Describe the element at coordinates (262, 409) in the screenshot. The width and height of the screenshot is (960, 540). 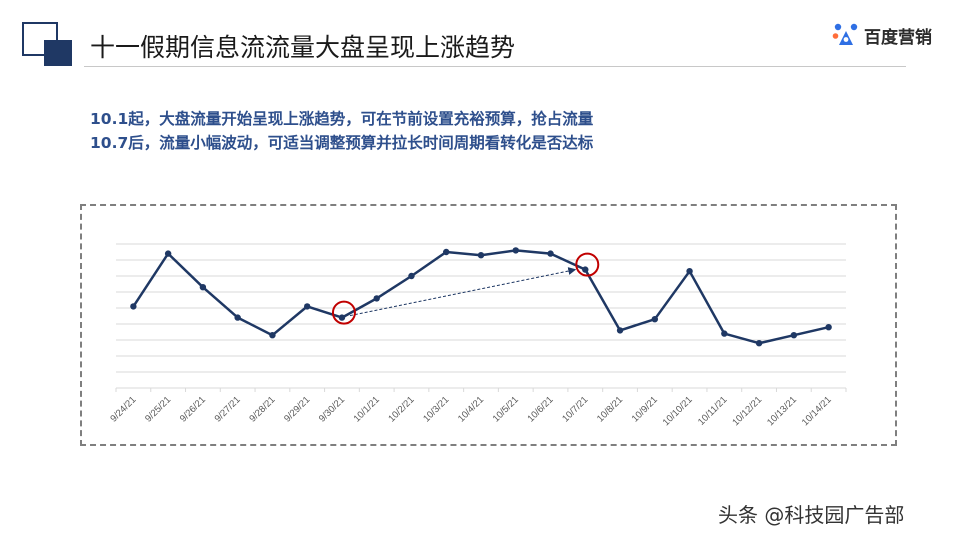
I see `x-tick-label: 9/28/21` at that location.